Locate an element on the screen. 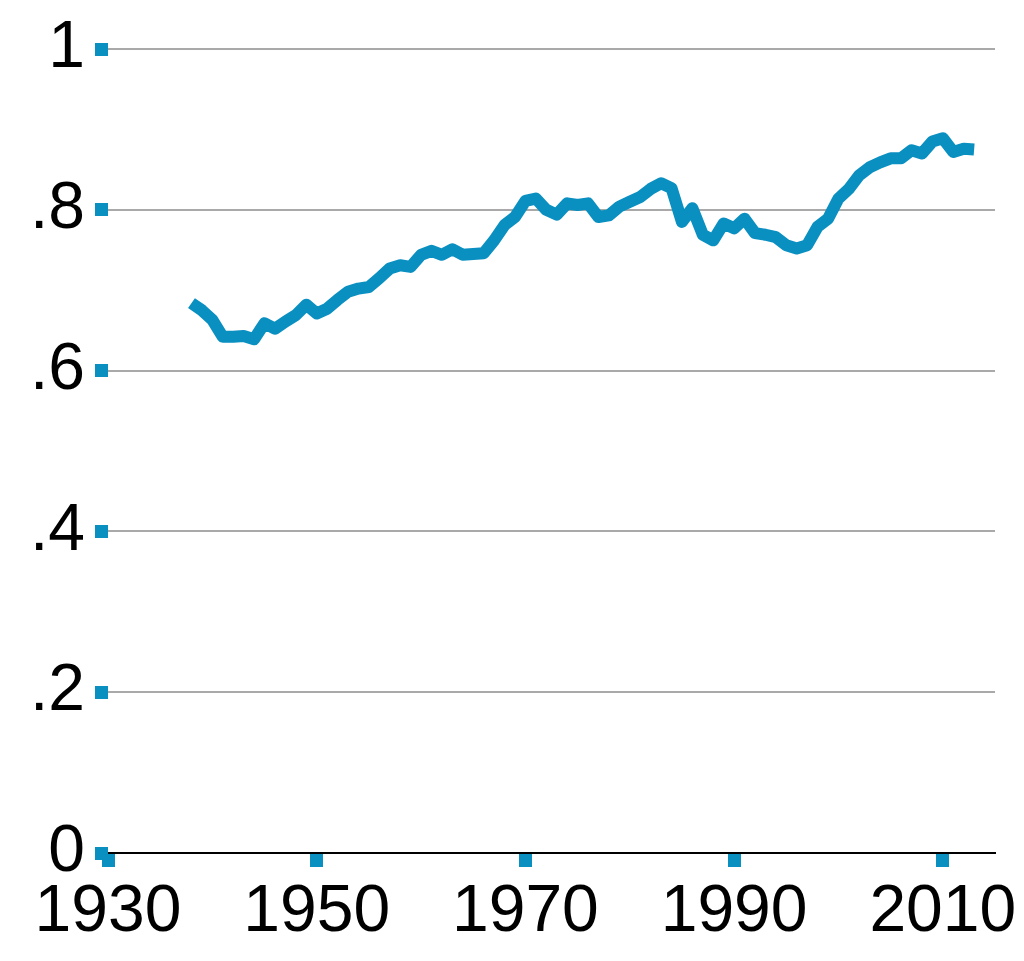  x-tick-label: 1990 is located at coordinates (734, 907).